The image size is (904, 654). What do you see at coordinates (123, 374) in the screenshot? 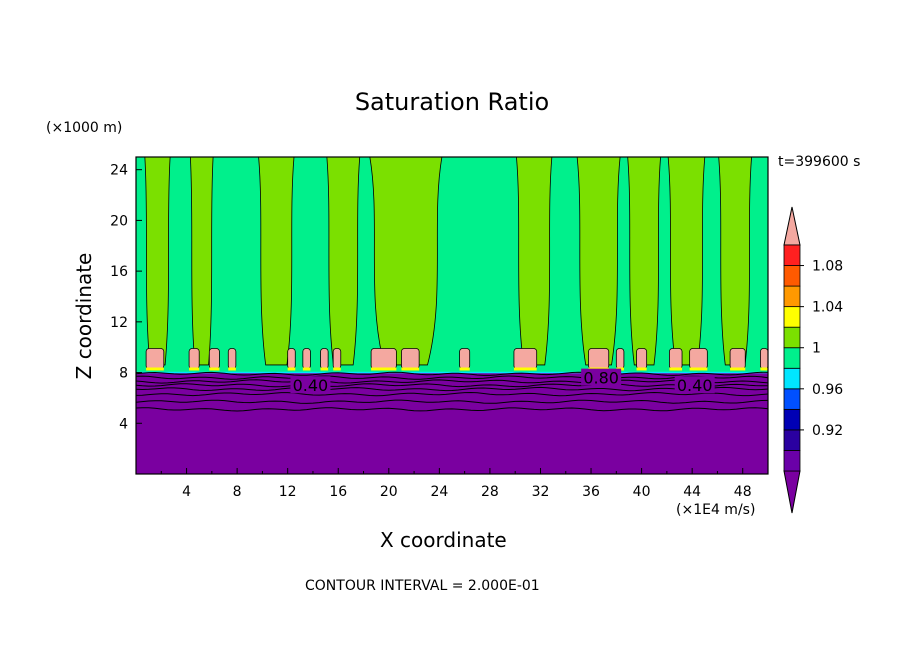
I see `y-tick-label: 8` at bounding box center [123, 374].